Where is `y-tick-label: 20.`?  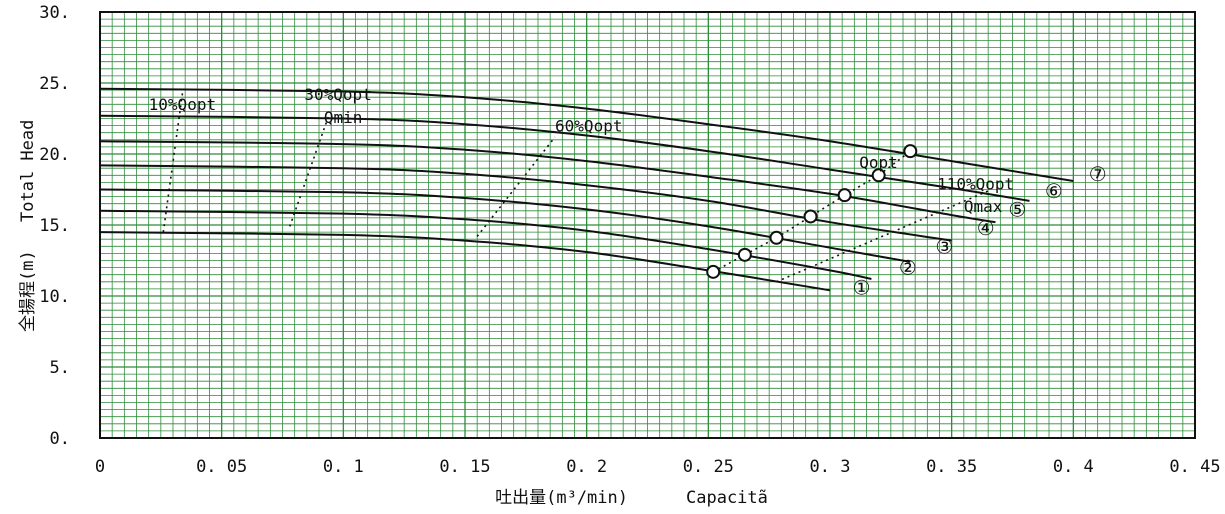 y-tick-label: 20. is located at coordinates (54, 155).